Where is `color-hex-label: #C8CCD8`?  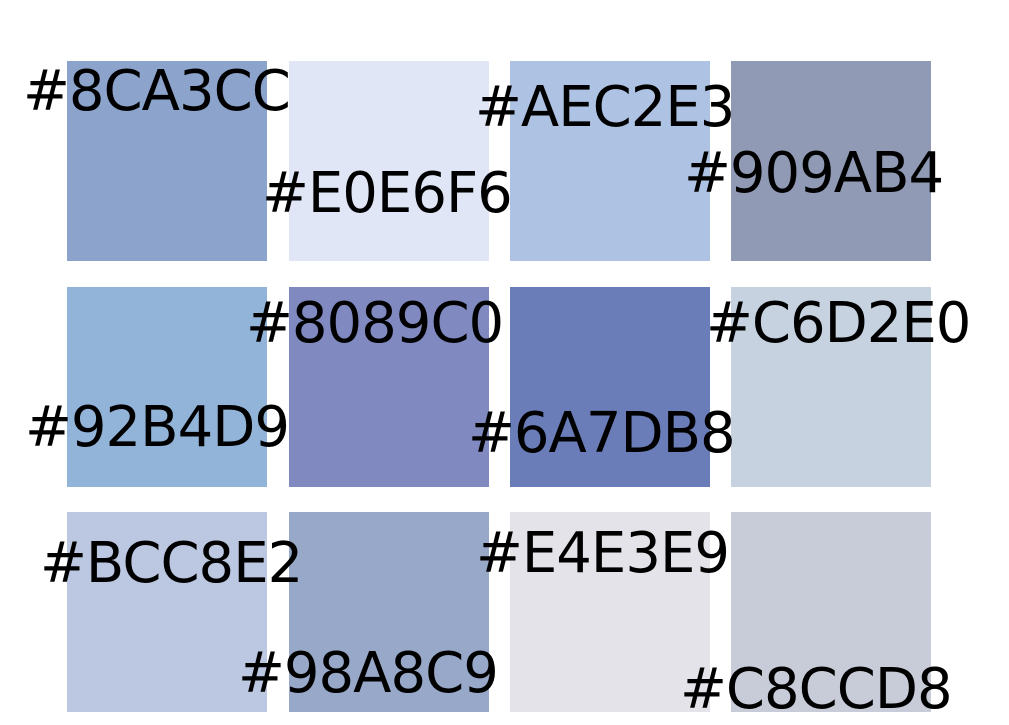 color-hex-label: #C8CCD8 is located at coordinates (816, 689).